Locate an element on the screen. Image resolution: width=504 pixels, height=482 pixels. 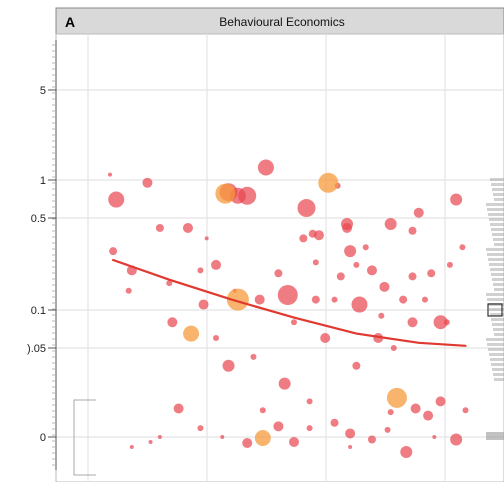
right-marginal-rug is located at coordinates (495, 309).